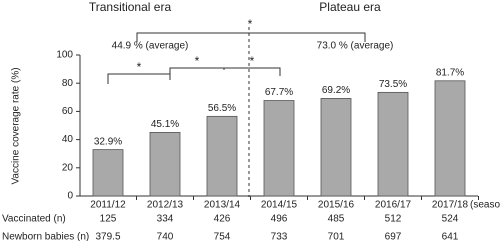  I want to click on x-tick-label: 2013/14, so click(222, 205).